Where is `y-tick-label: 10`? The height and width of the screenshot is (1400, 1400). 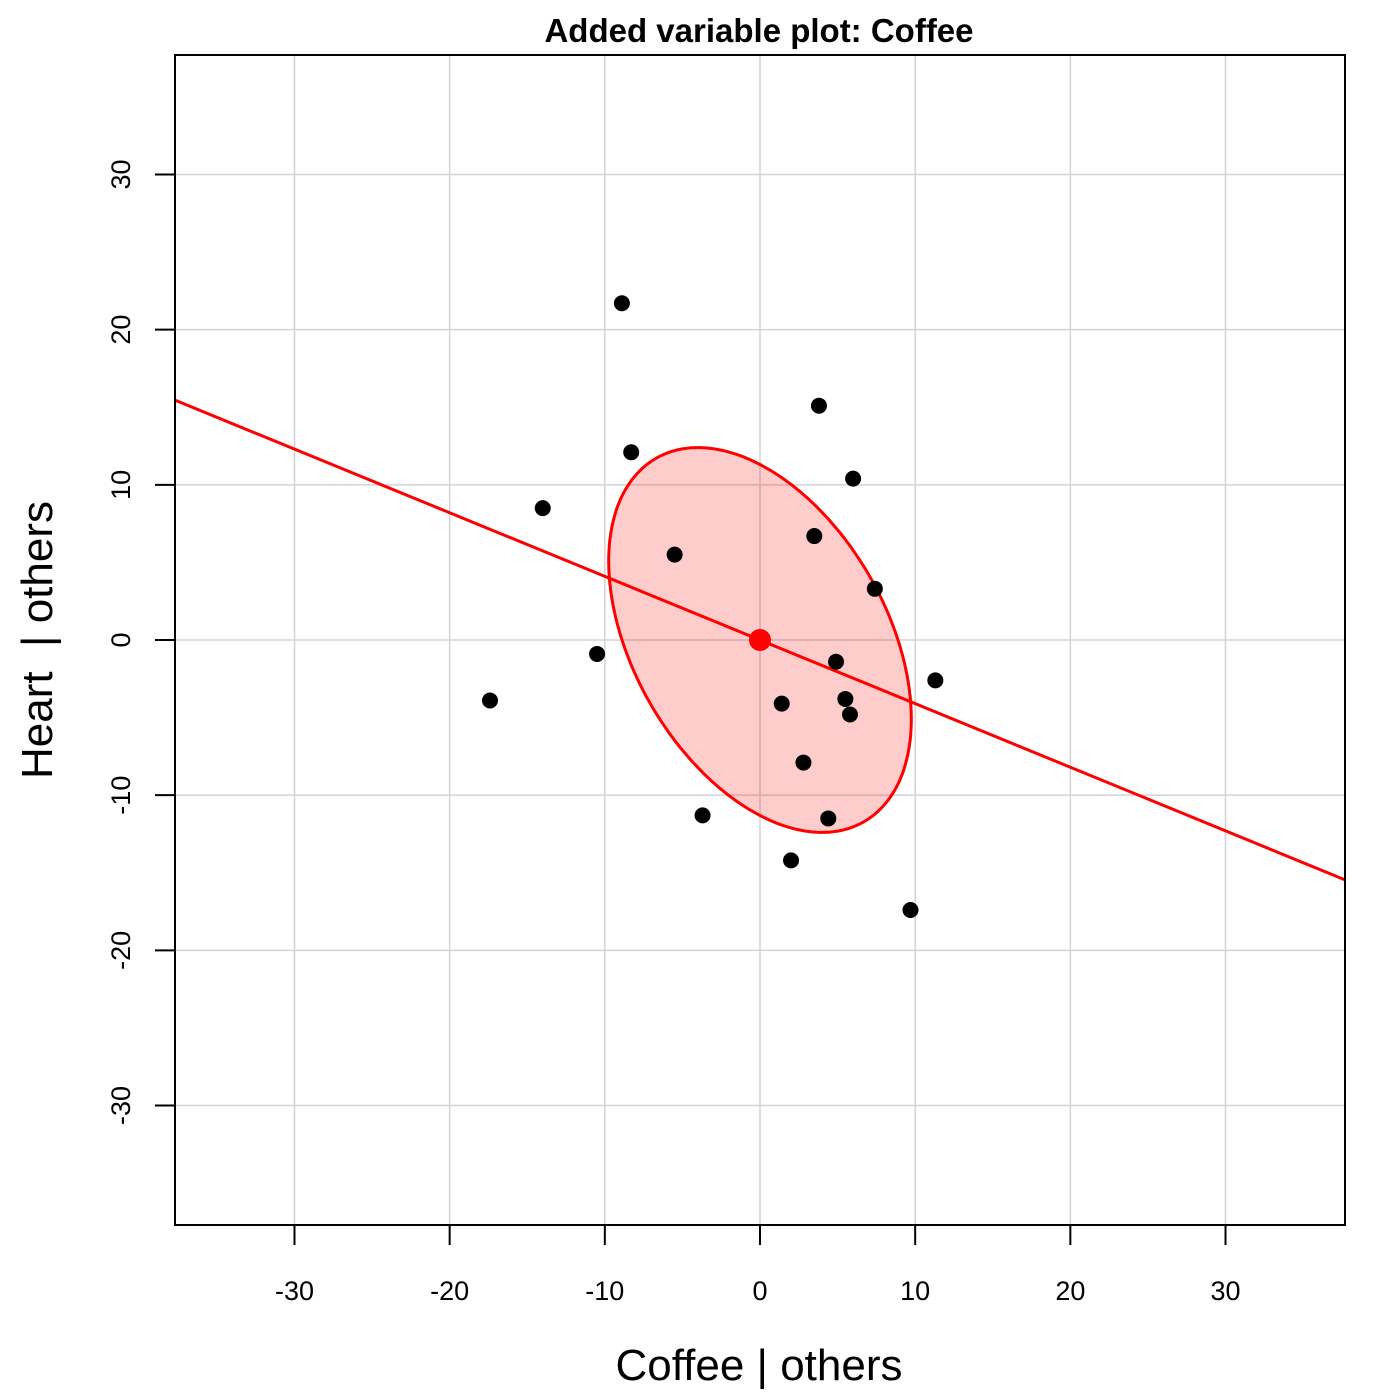 y-tick-label: 10 is located at coordinates (121, 485).